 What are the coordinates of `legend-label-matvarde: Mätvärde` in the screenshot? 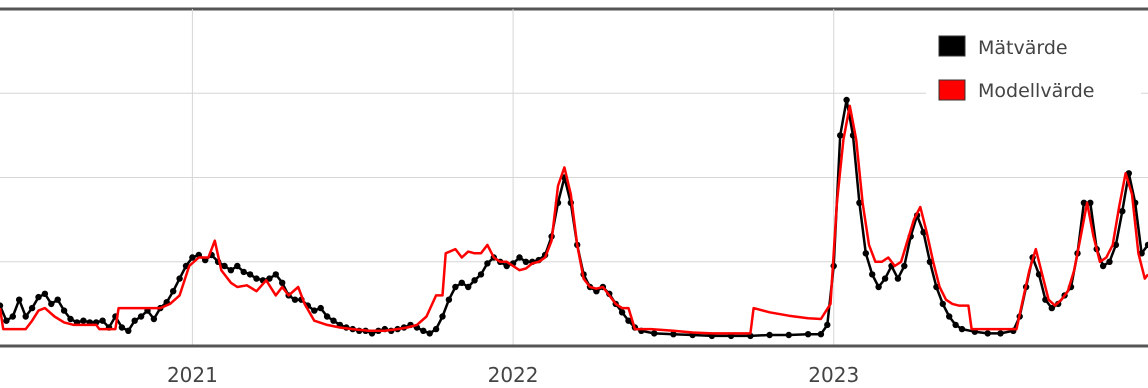 It's located at (1023, 48).